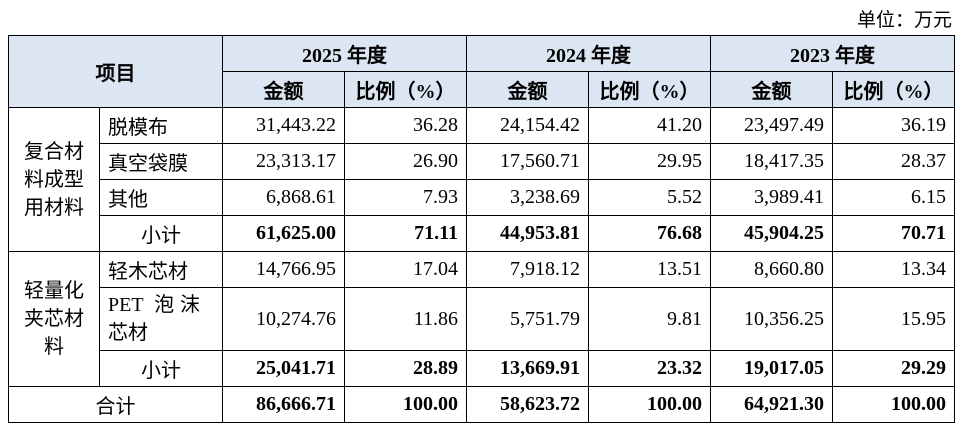 The width and height of the screenshot is (960, 431). Describe the element at coordinates (54, 179) in the screenshot. I see `group-label: 复合材料成型用材料` at that location.